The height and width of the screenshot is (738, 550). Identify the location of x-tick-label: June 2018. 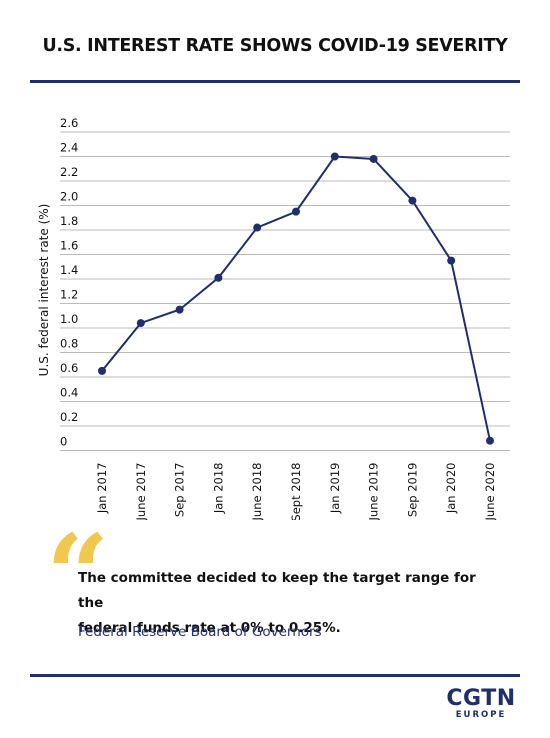
(257, 492).